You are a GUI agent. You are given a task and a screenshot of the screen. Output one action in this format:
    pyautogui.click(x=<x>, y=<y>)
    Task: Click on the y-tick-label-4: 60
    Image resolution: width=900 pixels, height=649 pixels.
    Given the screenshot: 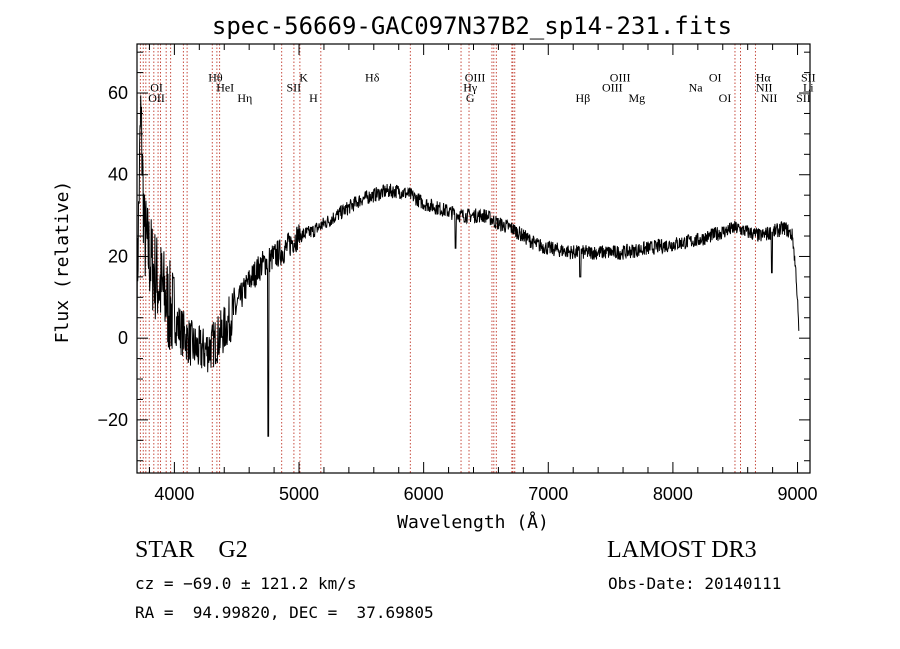 What is the action you would take?
    pyautogui.click(x=118, y=93)
    